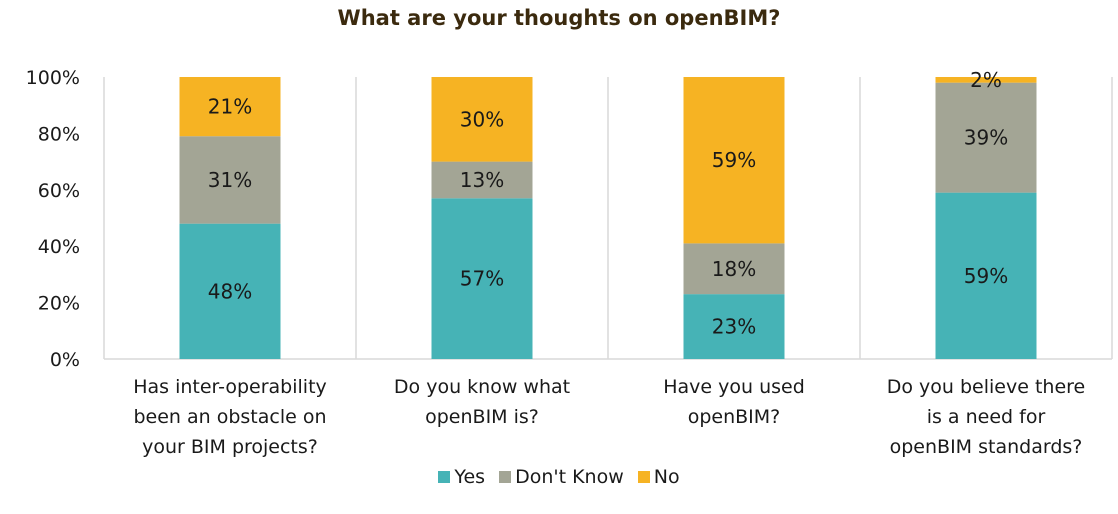 Image resolution: width=1118 pixels, height=514 pixels. What do you see at coordinates (986, 417) in the screenshot?
I see `category-label: is a need for` at bounding box center [986, 417].